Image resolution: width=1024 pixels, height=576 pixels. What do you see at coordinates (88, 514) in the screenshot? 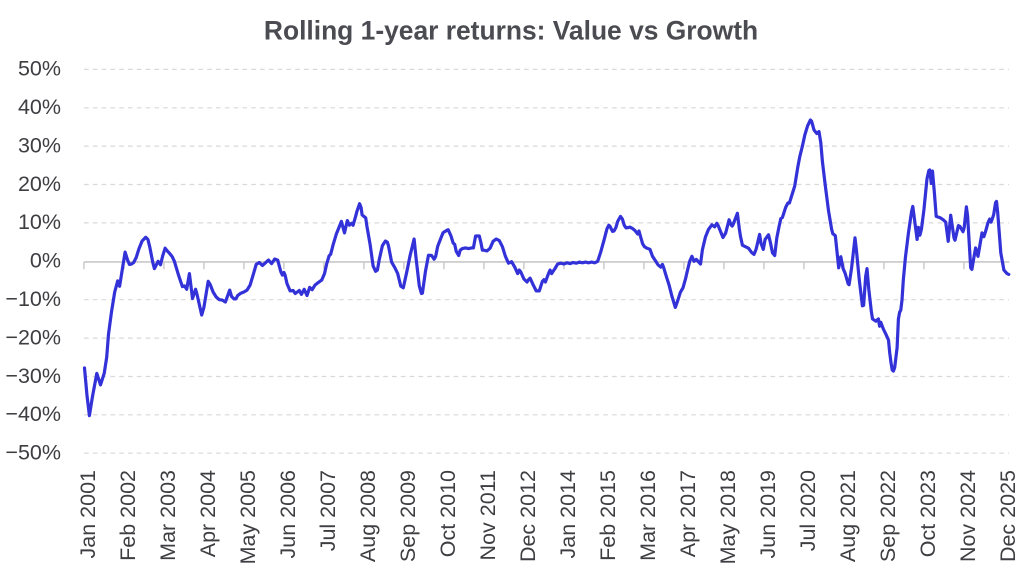
I see `svg-text: Jan 2001` at bounding box center [88, 514].